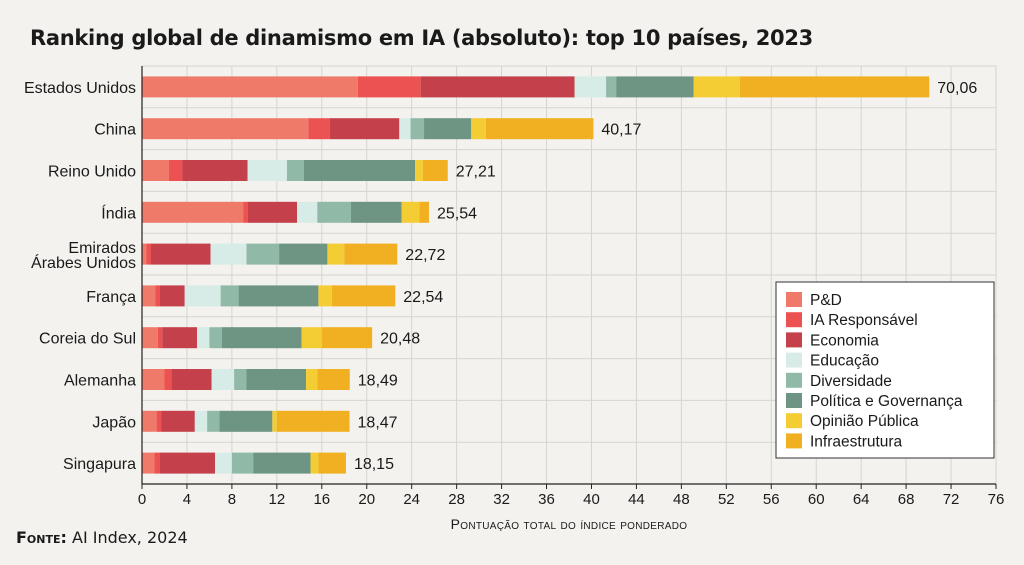 This screenshot has width=1024, height=565. Describe the element at coordinates (130, 537) in the screenshot. I see `source-text: AI Index, 2024` at that location.